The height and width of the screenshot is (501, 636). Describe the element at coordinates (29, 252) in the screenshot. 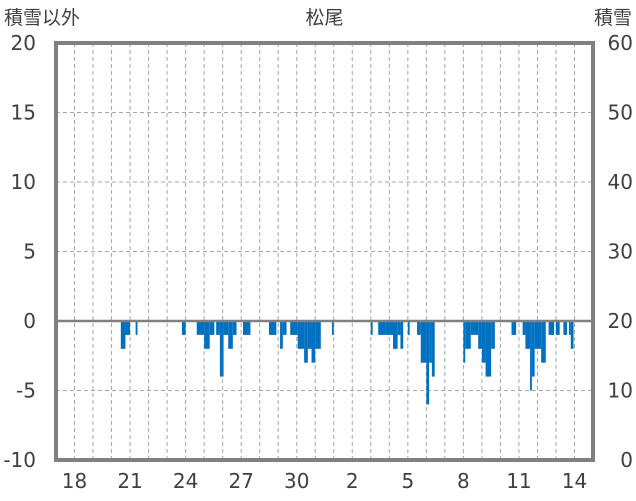

I see `left-tick-label: 5` at that location.